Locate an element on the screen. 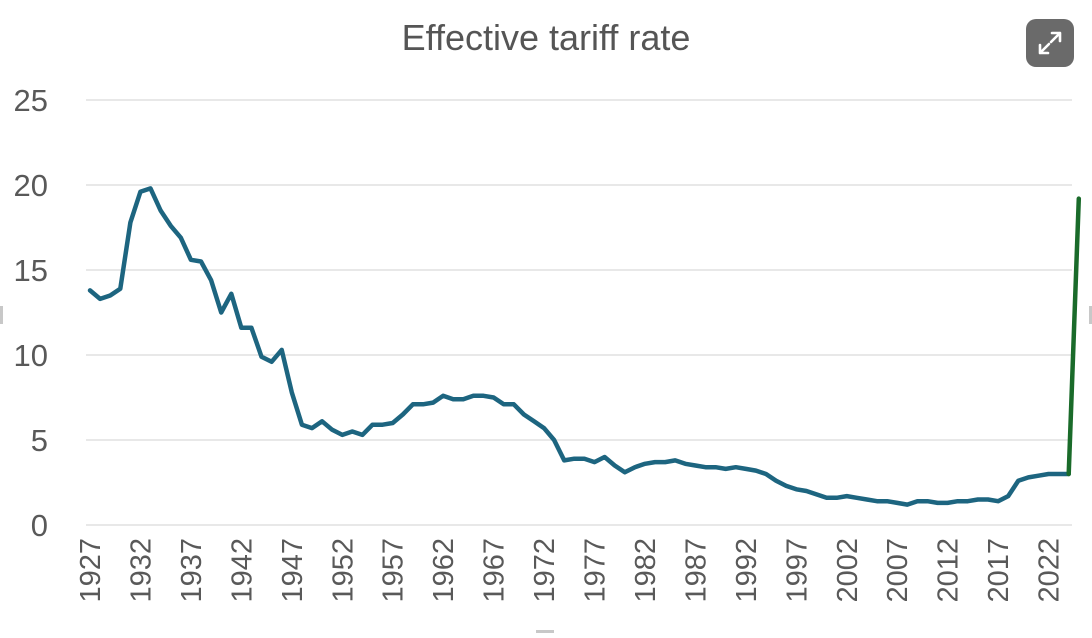 This screenshot has height=638, width=1092. x-tick-label: 1932 is located at coordinates (141, 570).